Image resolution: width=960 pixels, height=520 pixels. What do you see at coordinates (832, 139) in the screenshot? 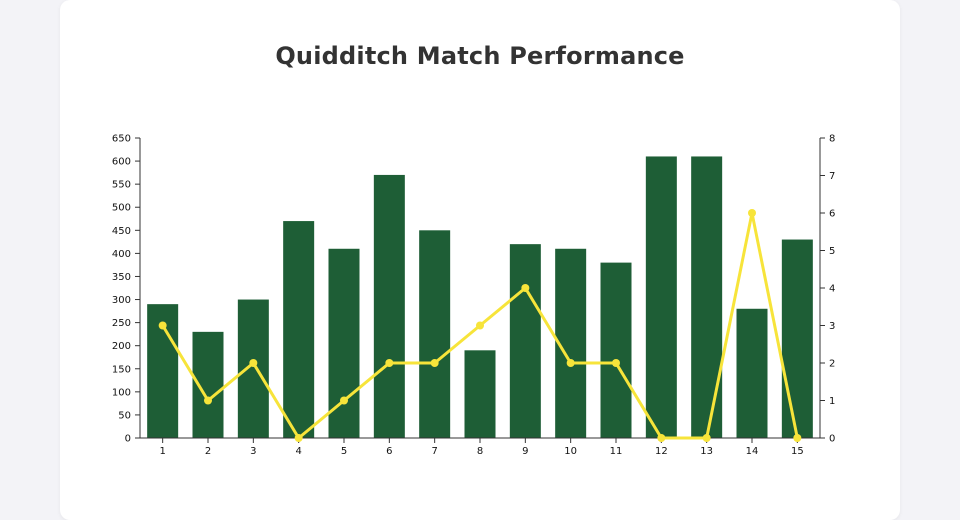
I see `y-right-tick-label: 8` at bounding box center [832, 139].